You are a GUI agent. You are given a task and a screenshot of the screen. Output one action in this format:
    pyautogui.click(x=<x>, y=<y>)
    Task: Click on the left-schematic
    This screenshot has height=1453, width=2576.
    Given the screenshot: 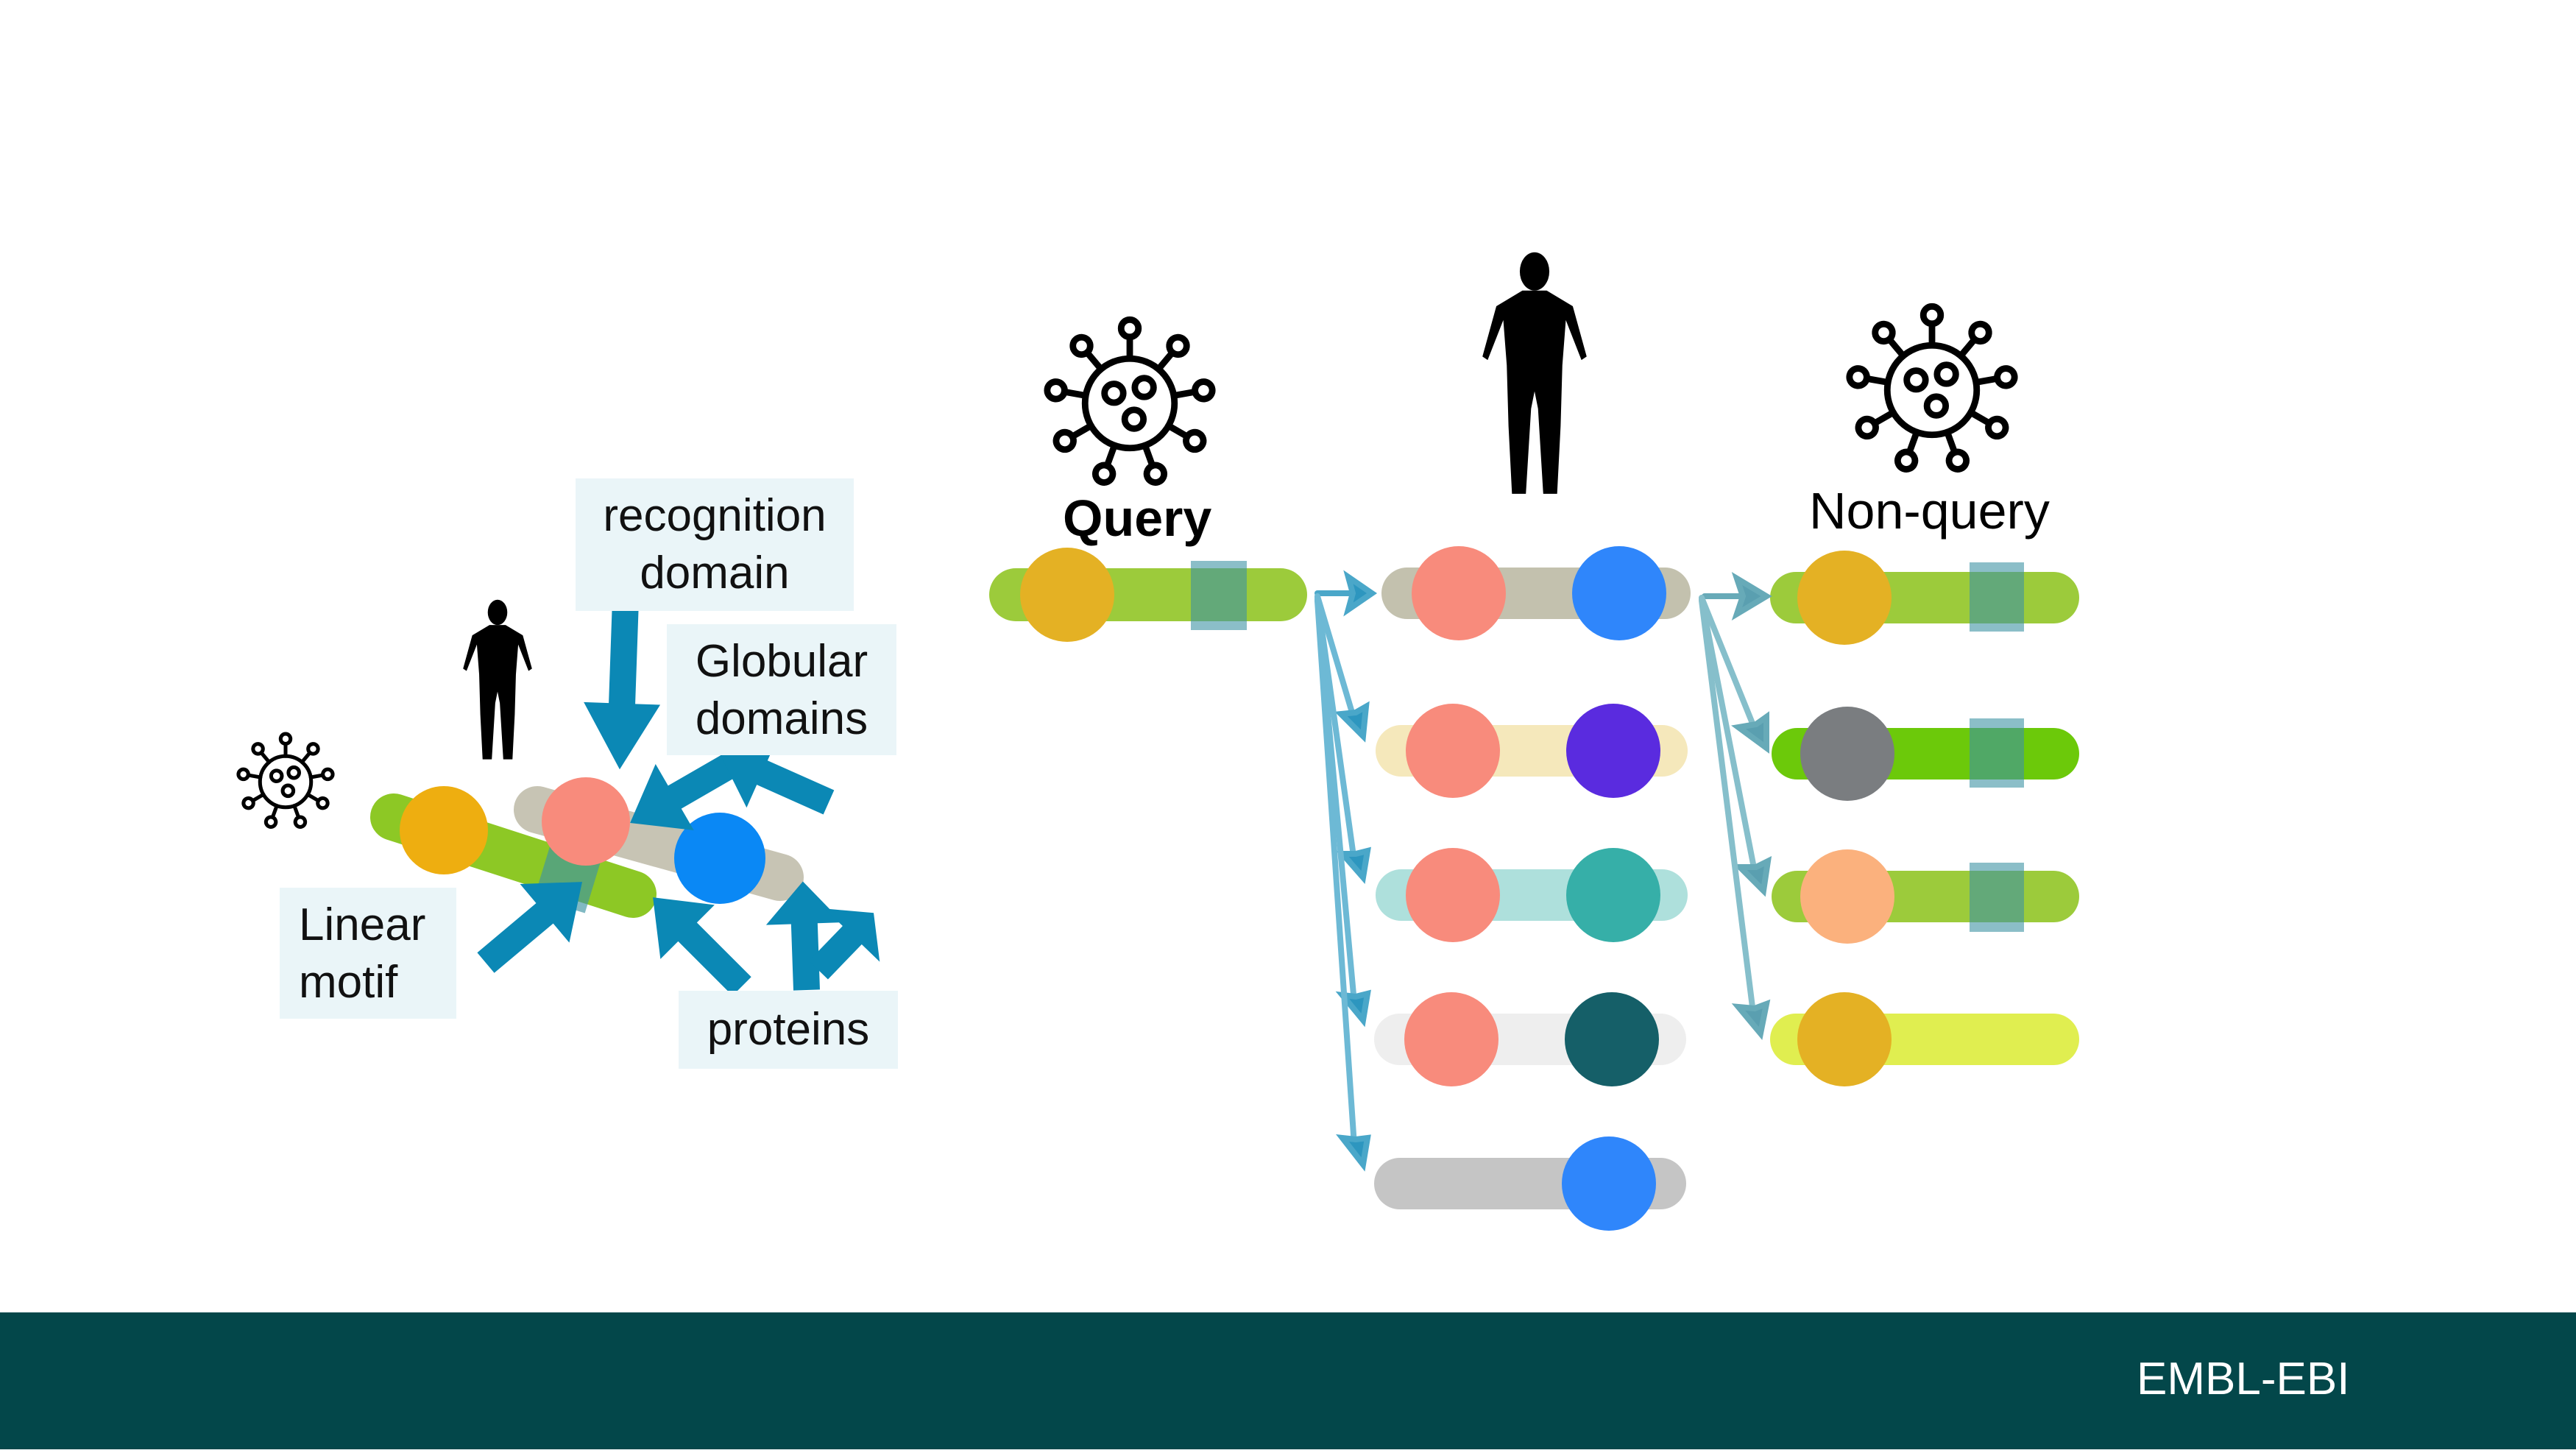 What is the action you would take?
    pyautogui.click(x=559, y=797)
    